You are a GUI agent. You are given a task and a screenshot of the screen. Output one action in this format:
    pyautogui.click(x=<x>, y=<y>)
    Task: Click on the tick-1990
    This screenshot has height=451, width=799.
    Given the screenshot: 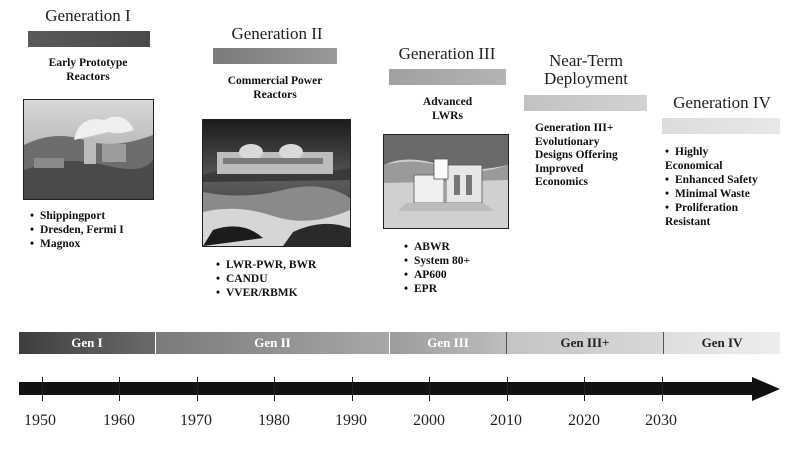 What is the action you would take?
    pyautogui.click(x=352, y=389)
    